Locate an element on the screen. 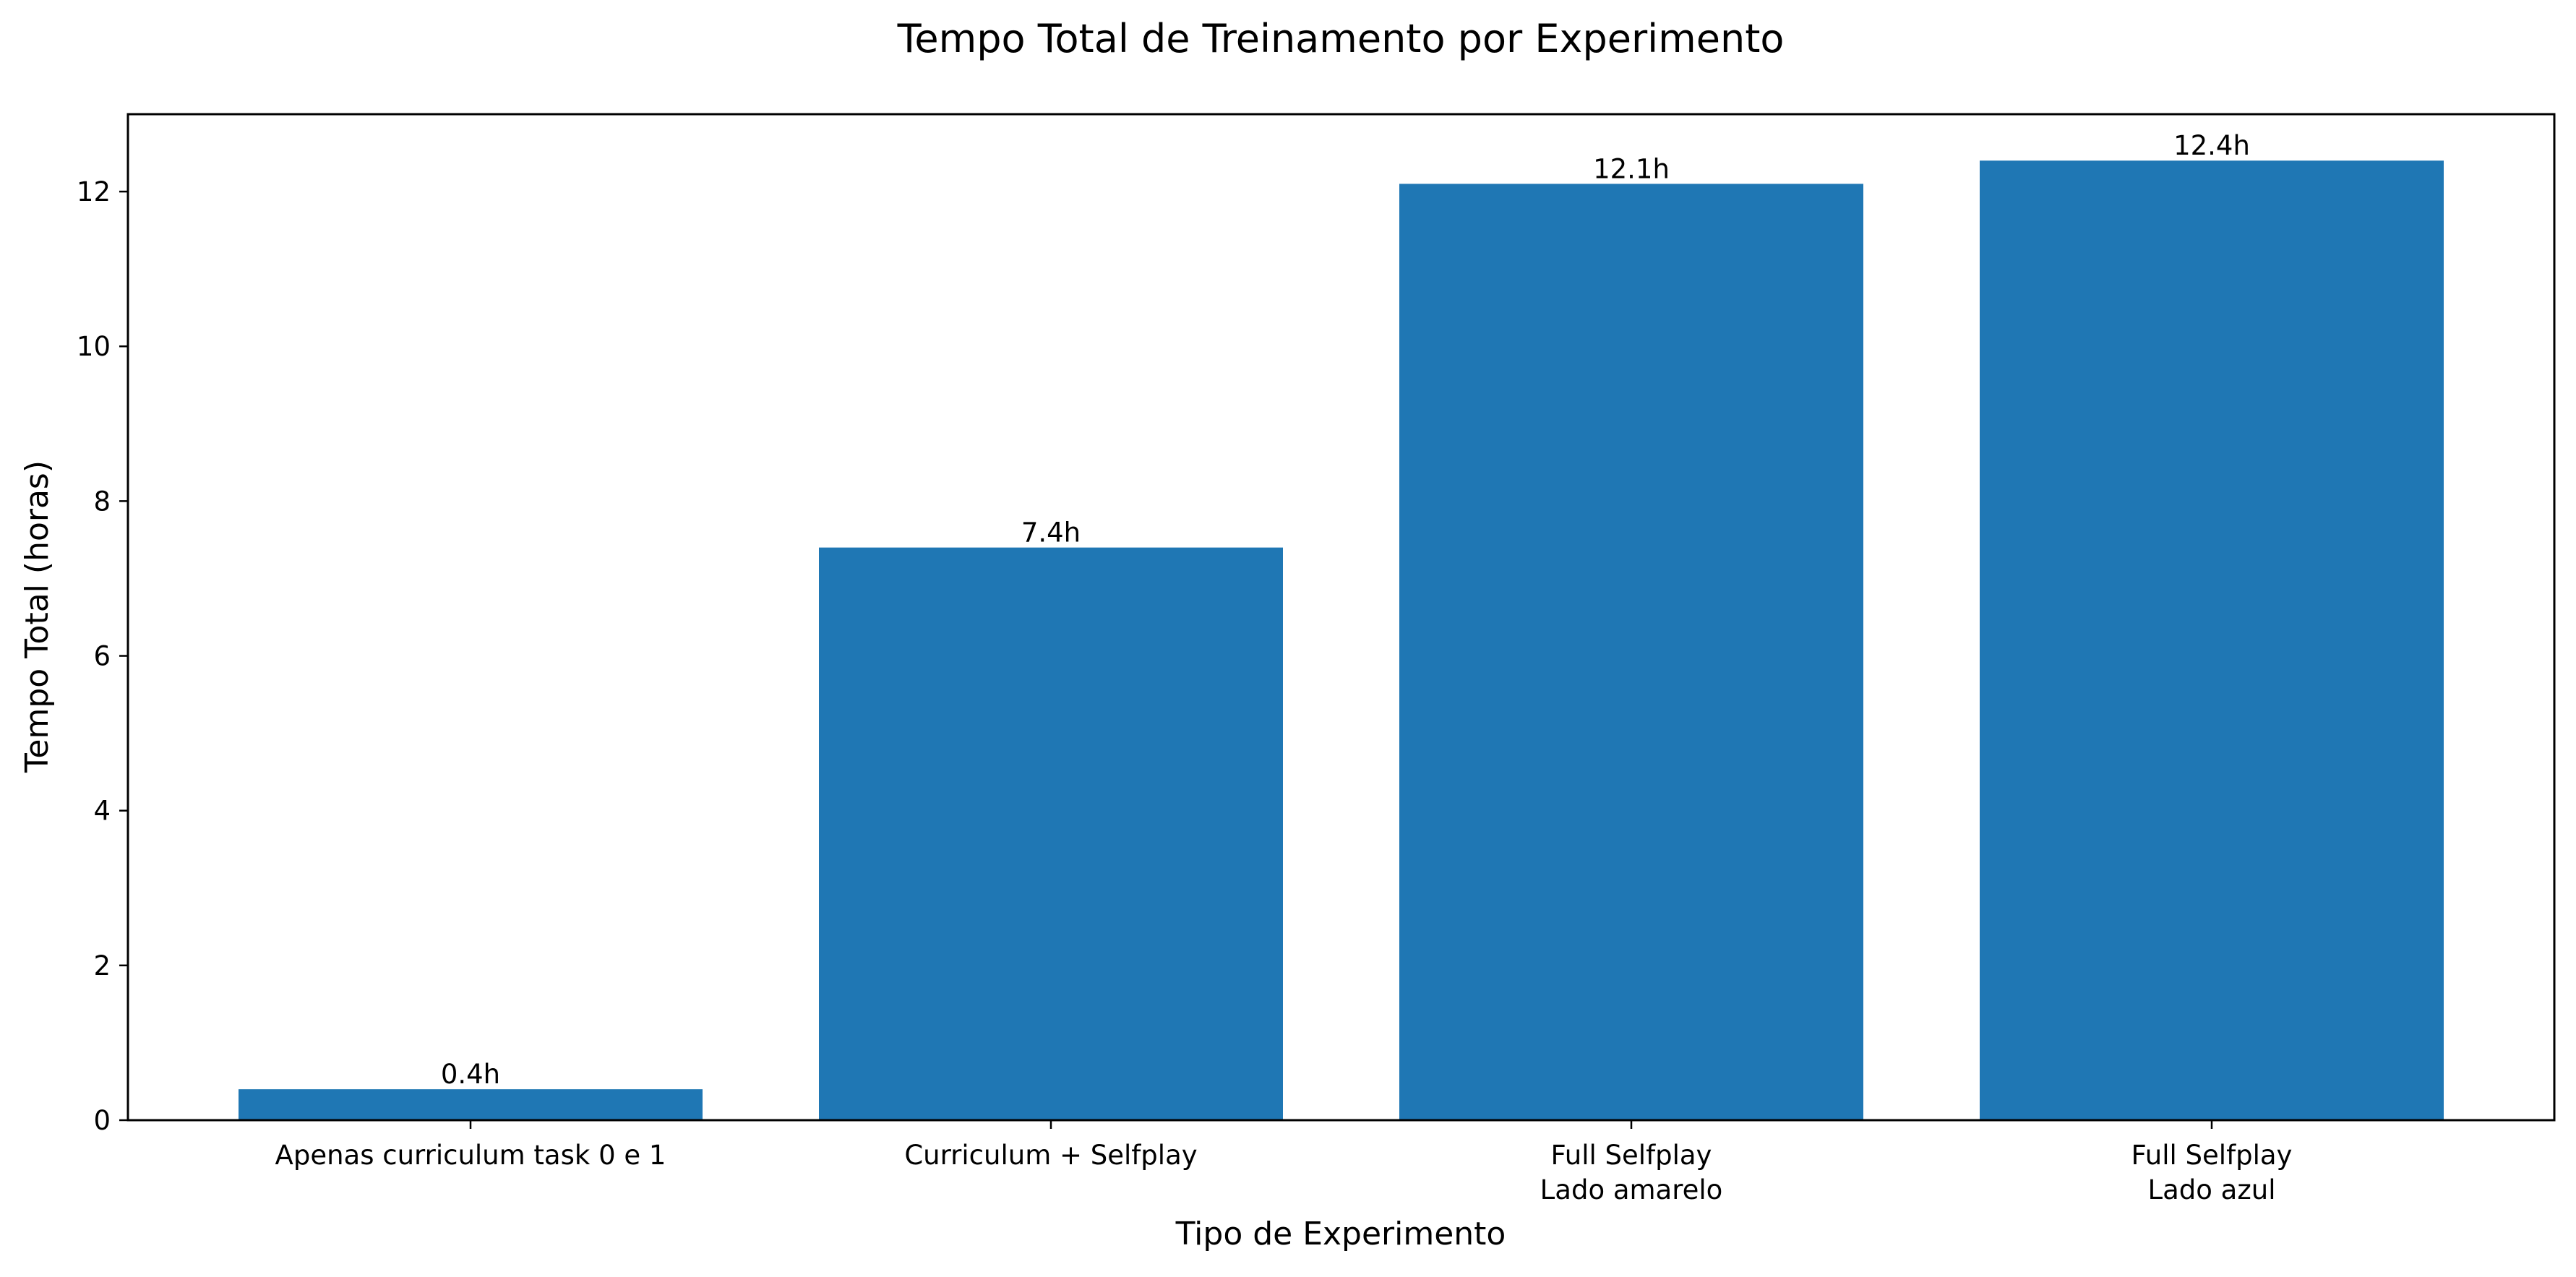  x-tick-label-0: Apenas curriculum task 0 e 1 is located at coordinates (471, 1155).